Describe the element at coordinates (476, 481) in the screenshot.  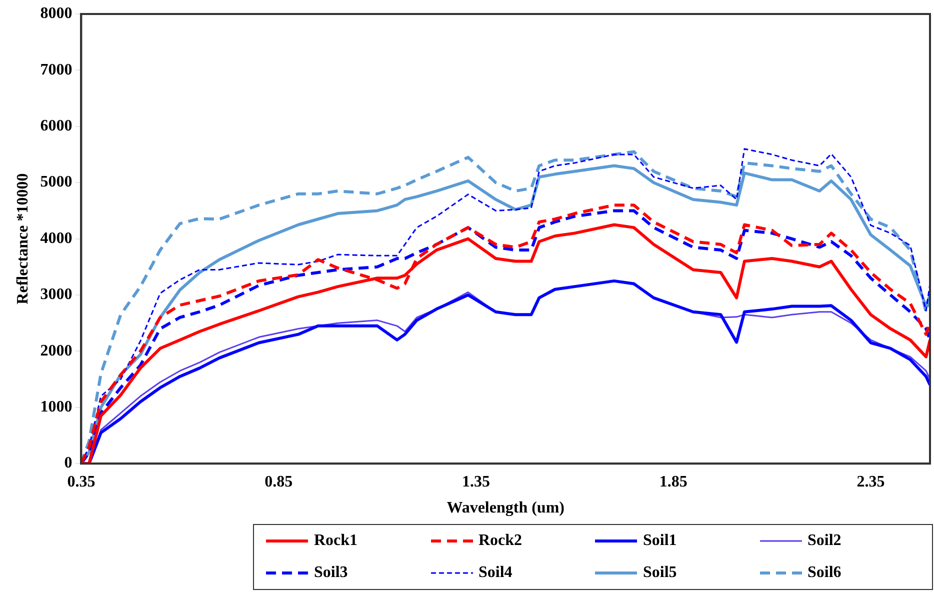
I see `x-tick-label: 1.35` at that location.